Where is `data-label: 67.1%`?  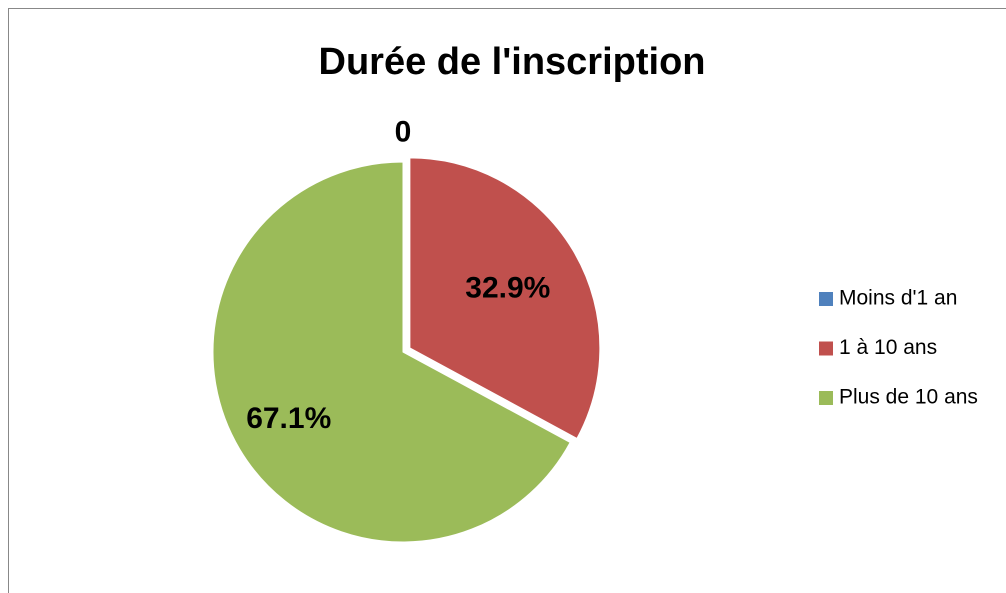 data-label: 67.1% is located at coordinates (288, 418).